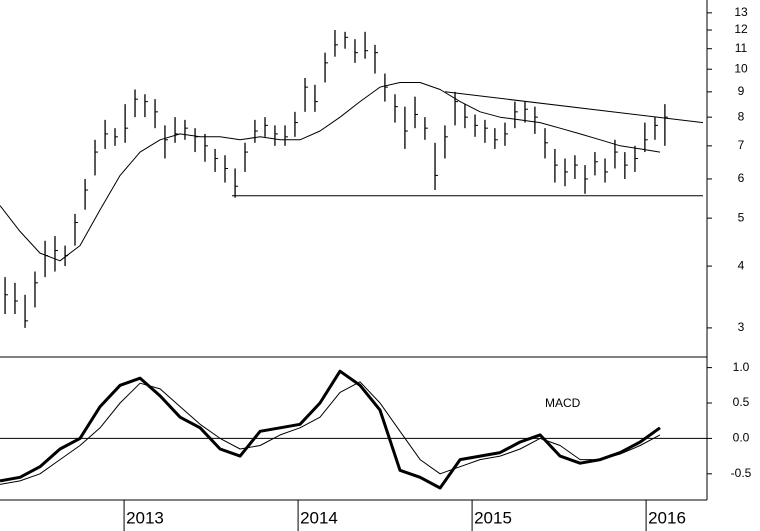  Describe the element at coordinates (493, 517) in the screenshot. I see `x-tick-label: 2015` at that location.